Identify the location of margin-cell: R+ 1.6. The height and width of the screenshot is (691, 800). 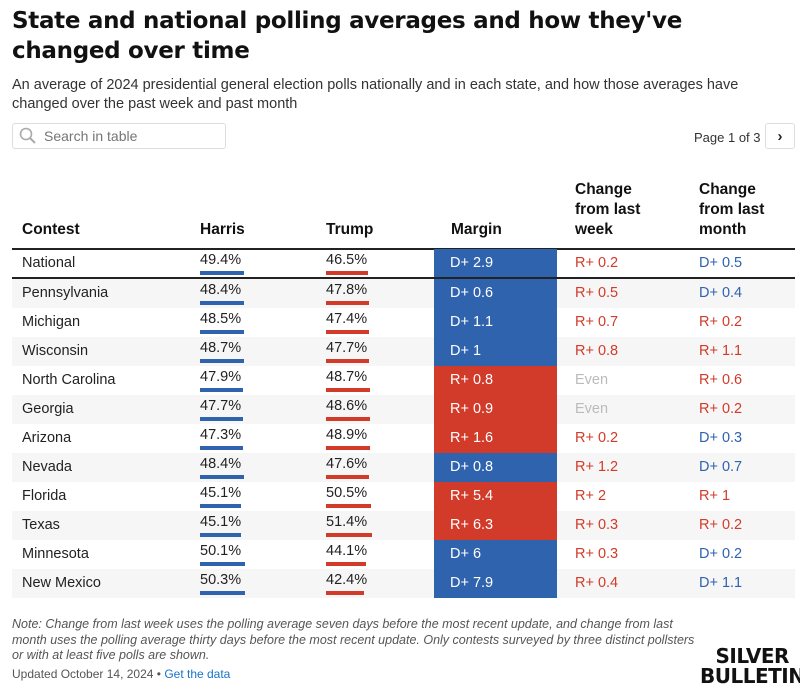
(495, 438).